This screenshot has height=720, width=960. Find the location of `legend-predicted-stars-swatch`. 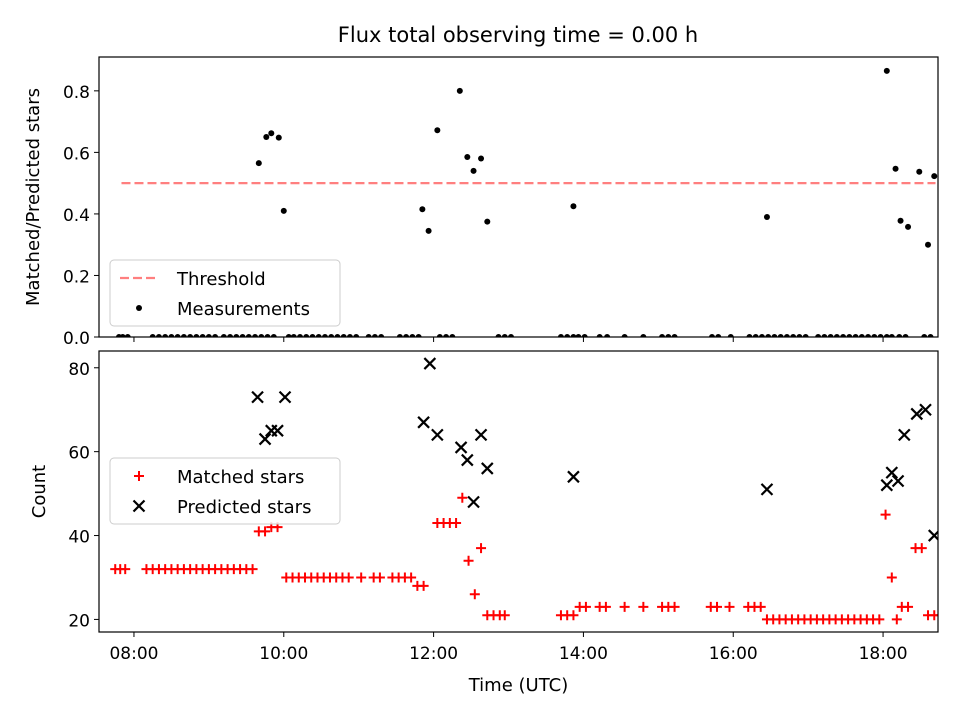

legend-predicted-stars-swatch is located at coordinates (139, 506).